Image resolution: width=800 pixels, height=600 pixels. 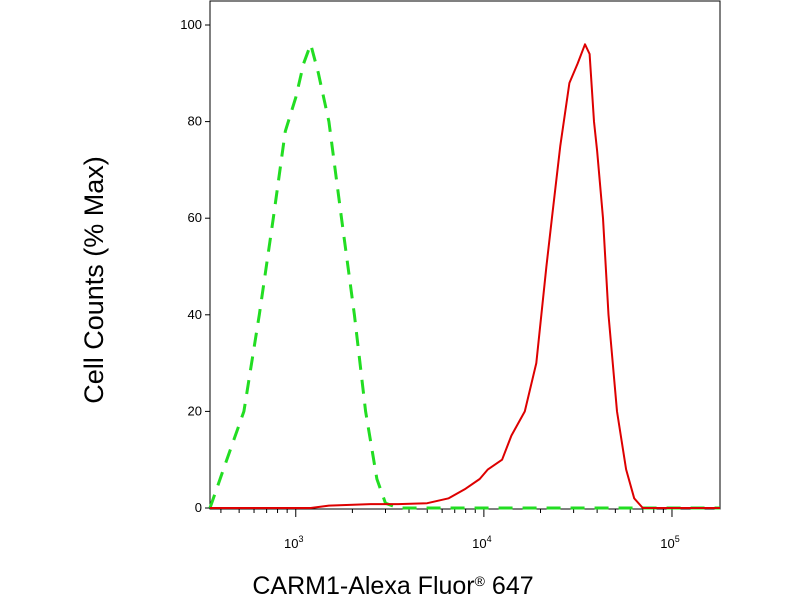 What do you see at coordinates (195, 217) in the screenshot?
I see `y-tick-label: 60` at bounding box center [195, 217].